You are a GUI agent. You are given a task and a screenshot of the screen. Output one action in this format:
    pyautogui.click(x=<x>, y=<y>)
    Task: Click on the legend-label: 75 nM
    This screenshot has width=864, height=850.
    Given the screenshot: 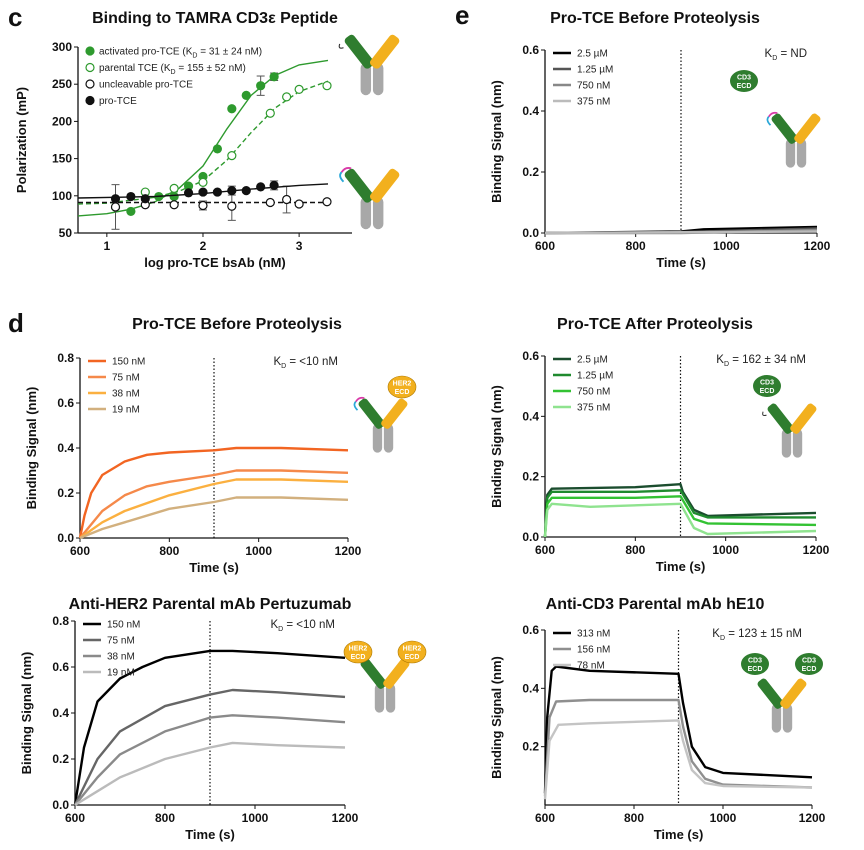 What is the action you would take?
    pyautogui.click(x=121, y=641)
    